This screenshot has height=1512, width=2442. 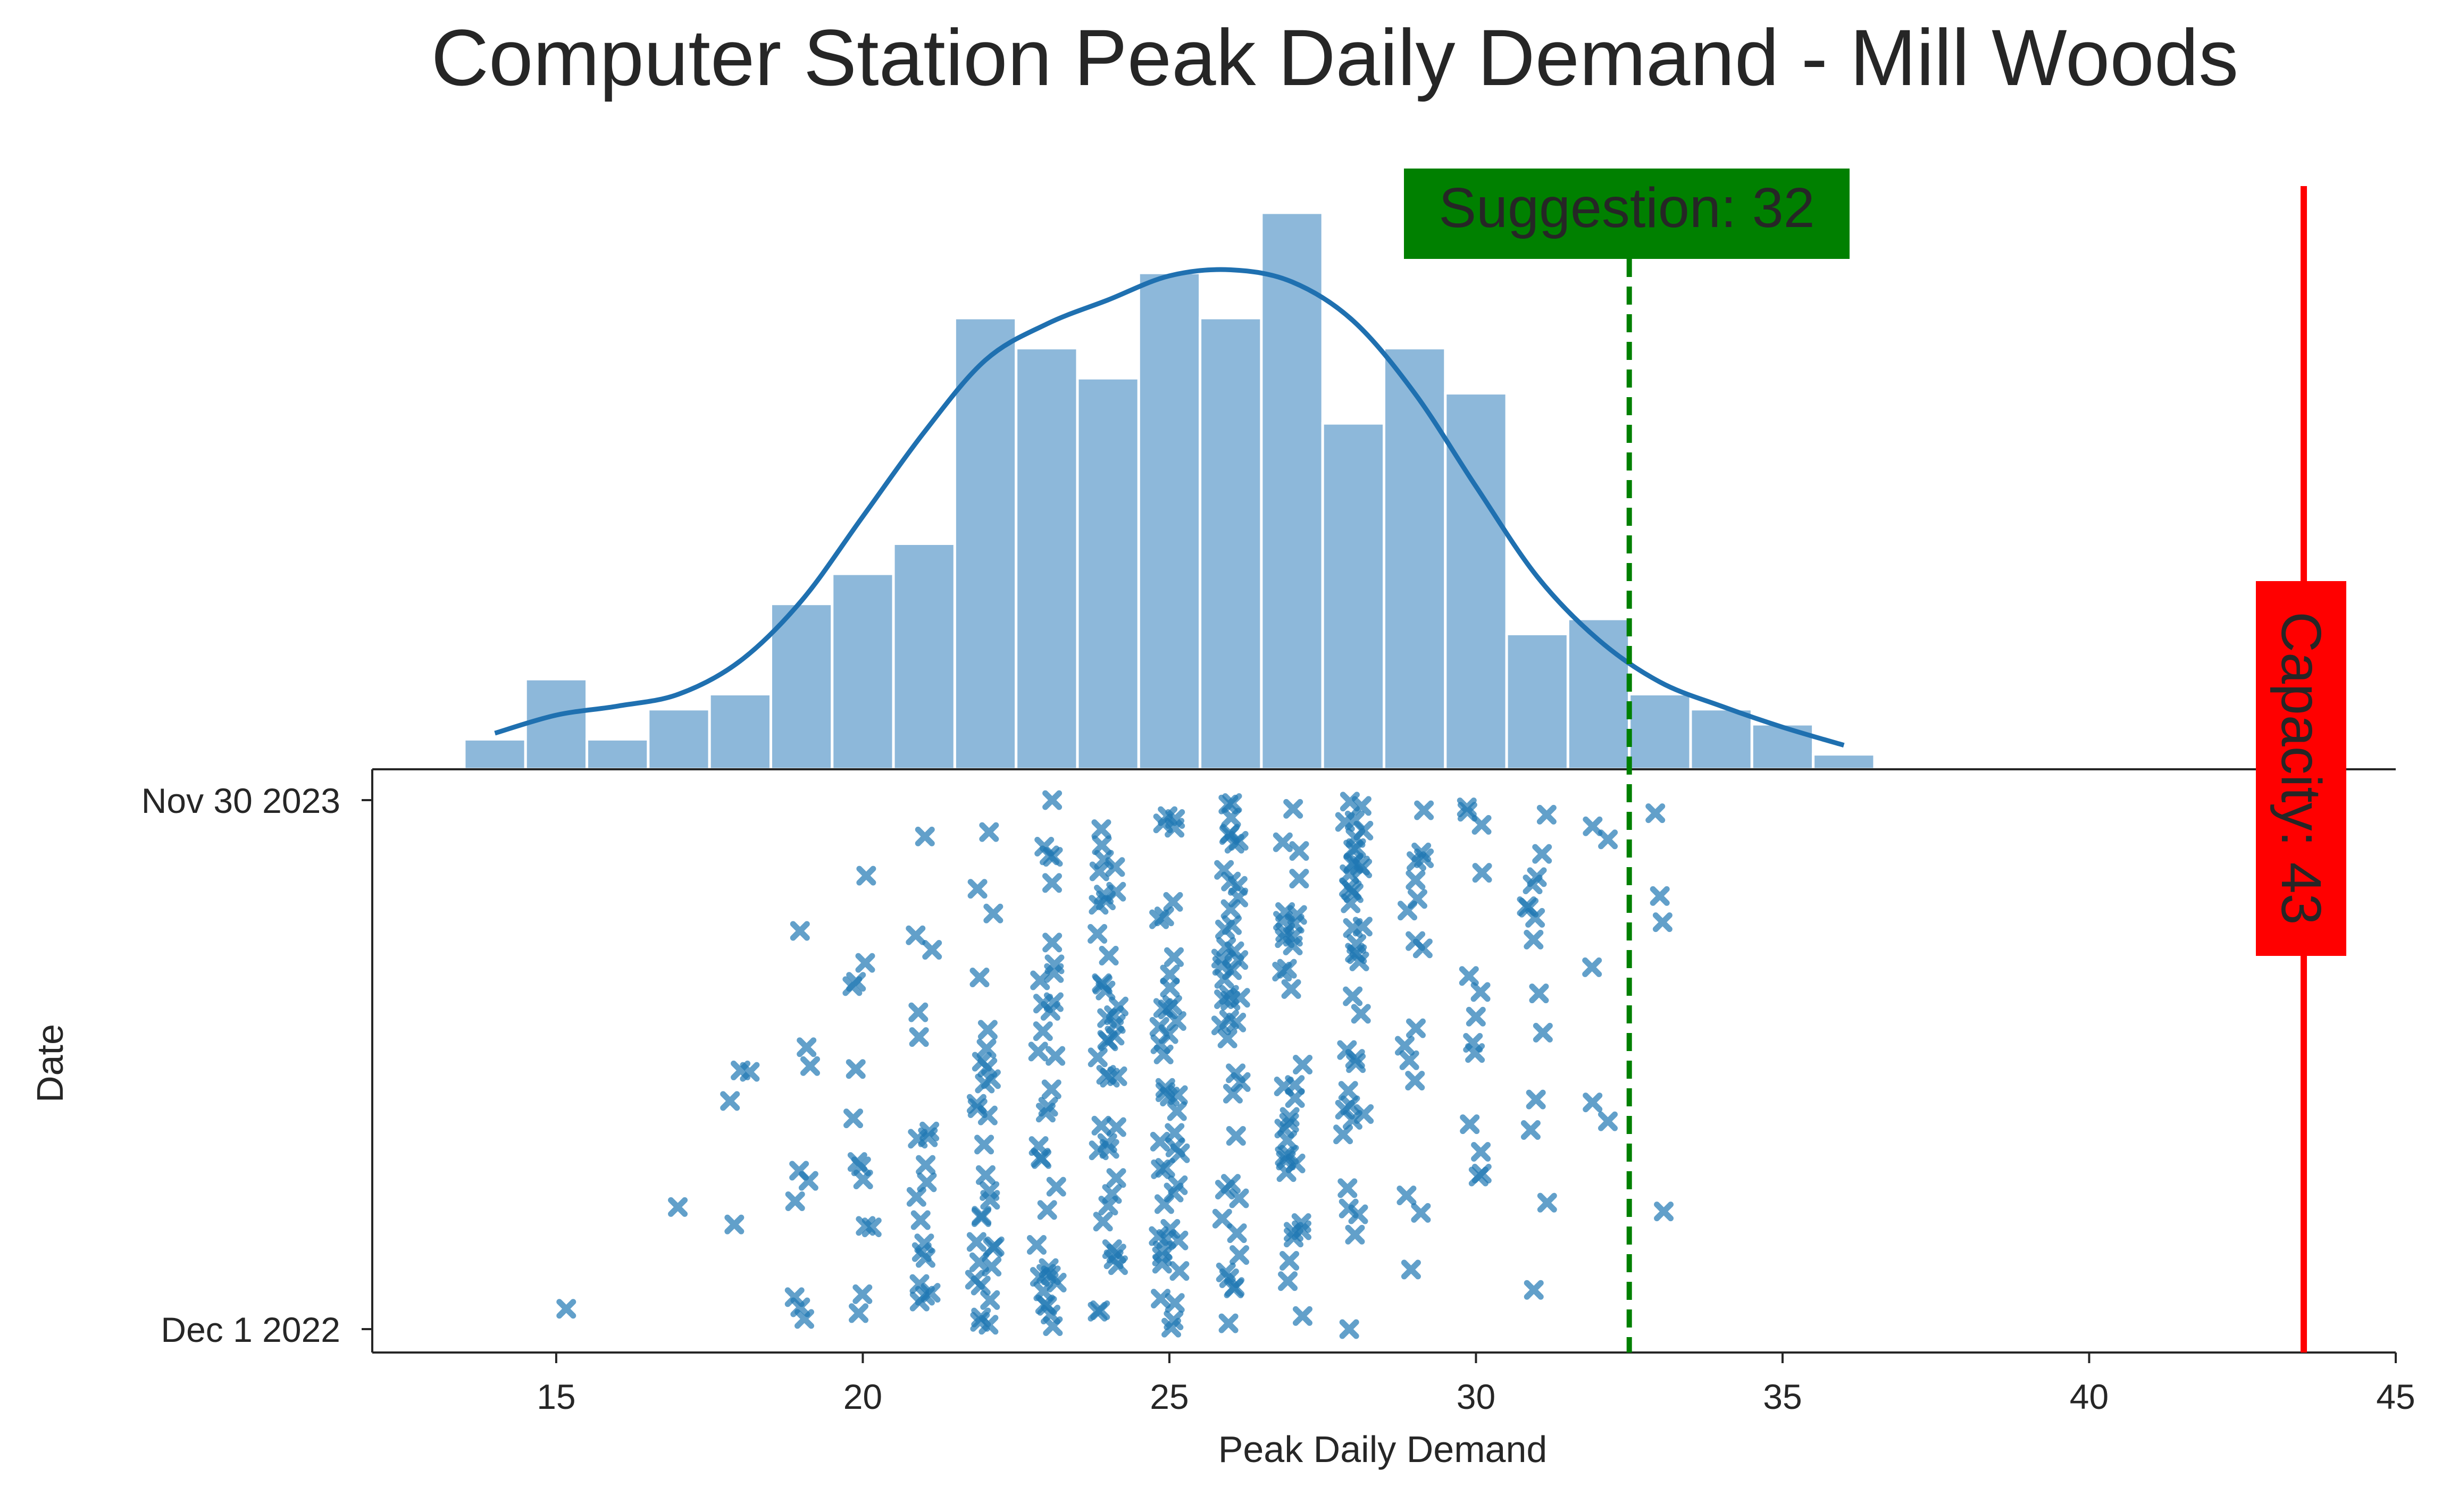 I want to click on x-axis-label: Peak Daily Demand, so click(x=1383, y=1449).